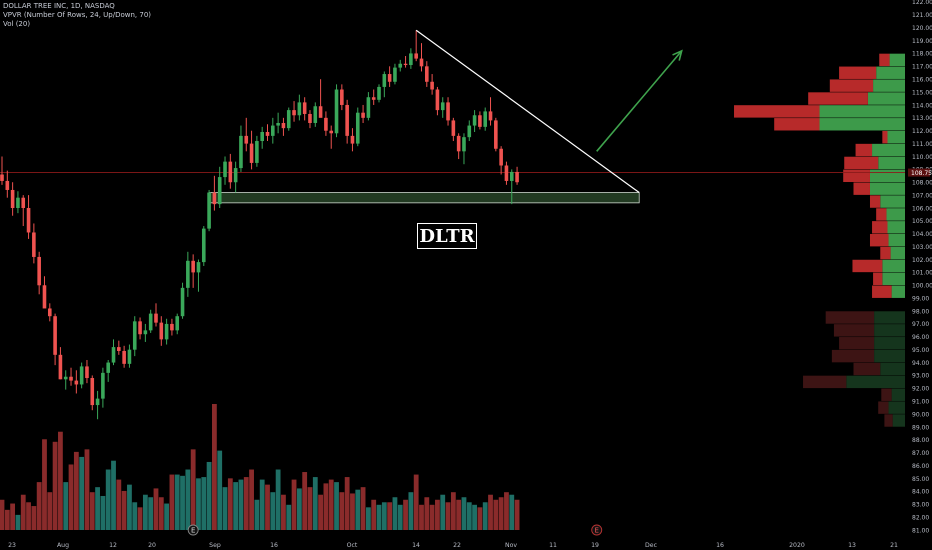  Describe the element at coordinates (922, 80) in the screenshot. I see `price-tick-label: 116.00` at that location.